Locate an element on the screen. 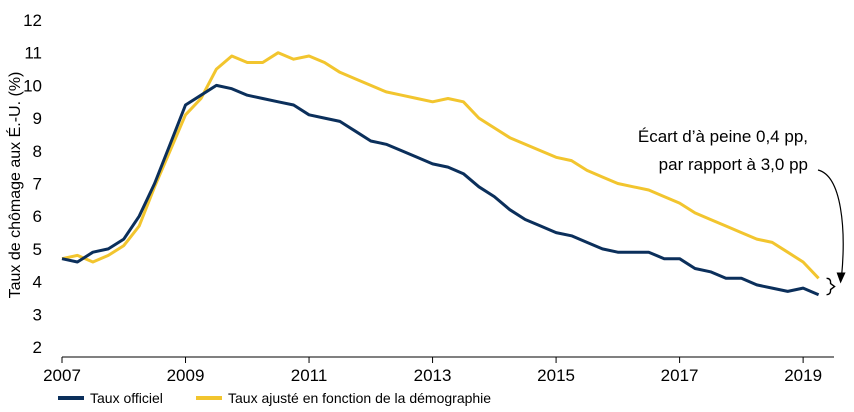  x-tick-label: 2011 is located at coordinates (309, 375).